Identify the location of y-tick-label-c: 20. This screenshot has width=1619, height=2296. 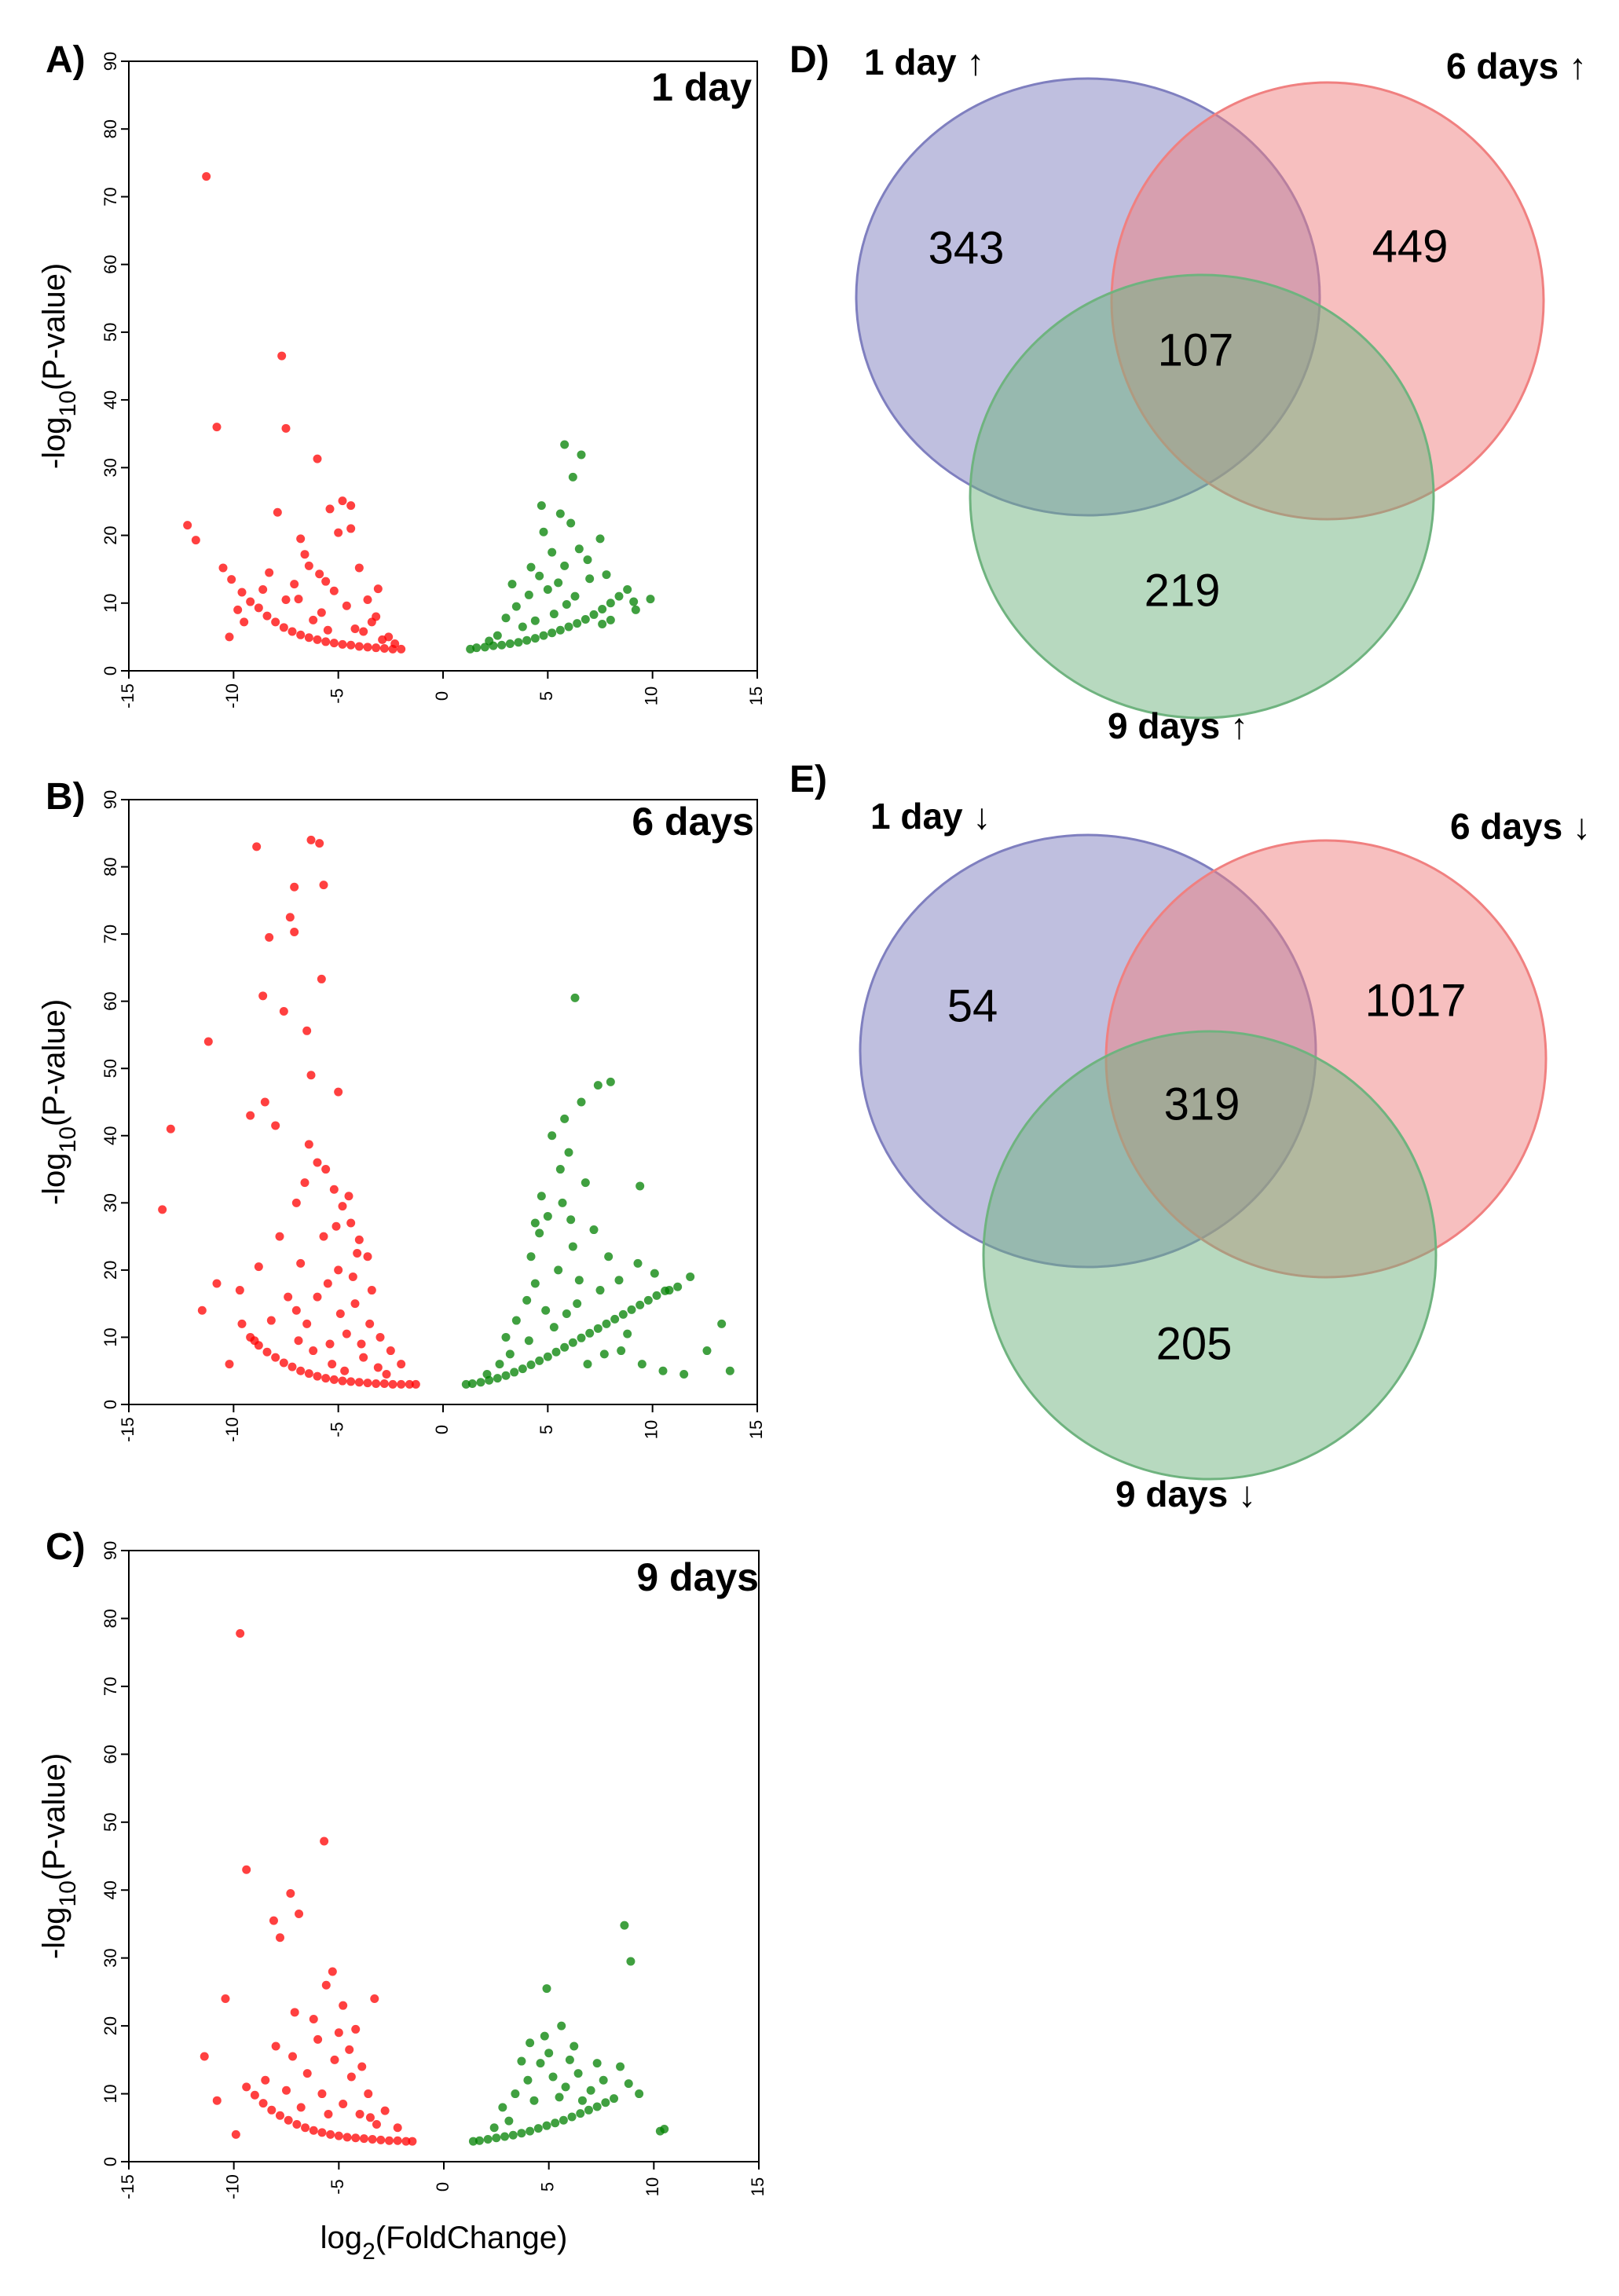
(111, 2026).